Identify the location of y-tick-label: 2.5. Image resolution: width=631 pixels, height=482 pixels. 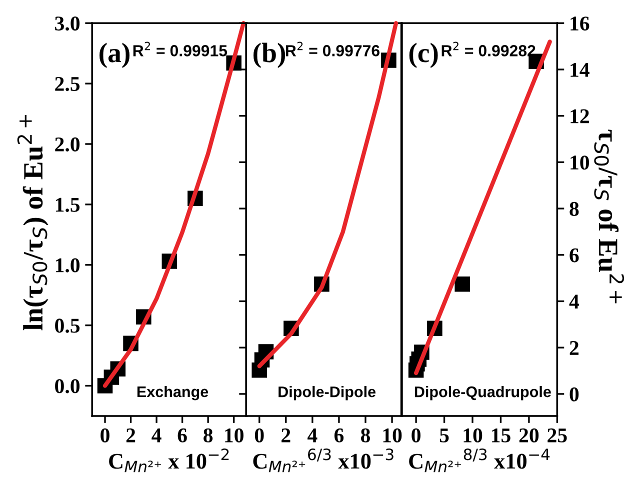
(67, 84).